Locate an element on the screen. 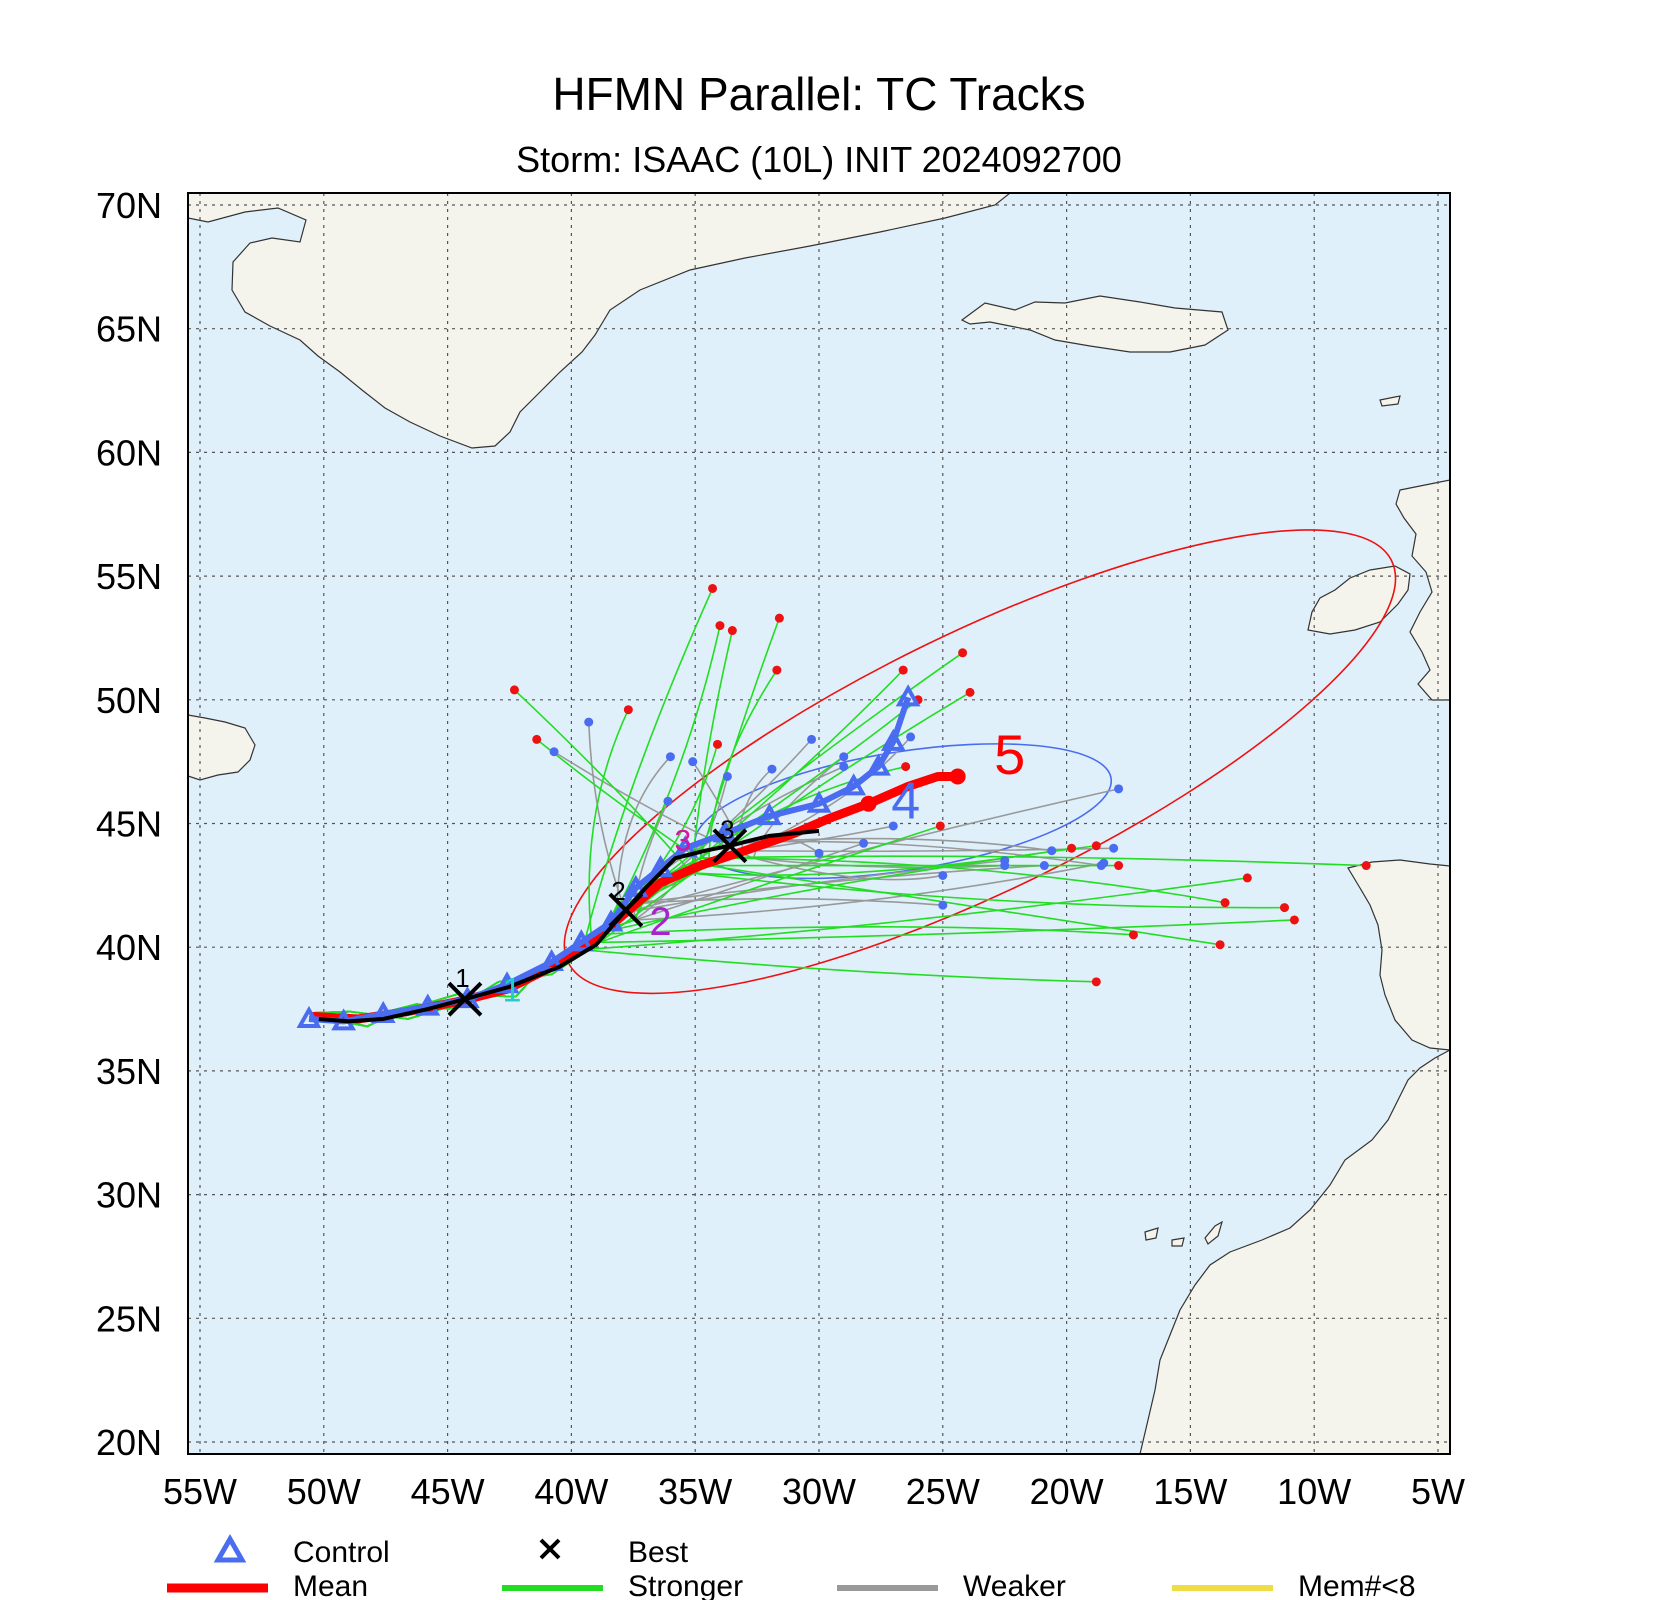 The image size is (1653, 1600). legend: Control Best Mean Stronger Weaker Mem#<8 is located at coordinates (791, 1566).